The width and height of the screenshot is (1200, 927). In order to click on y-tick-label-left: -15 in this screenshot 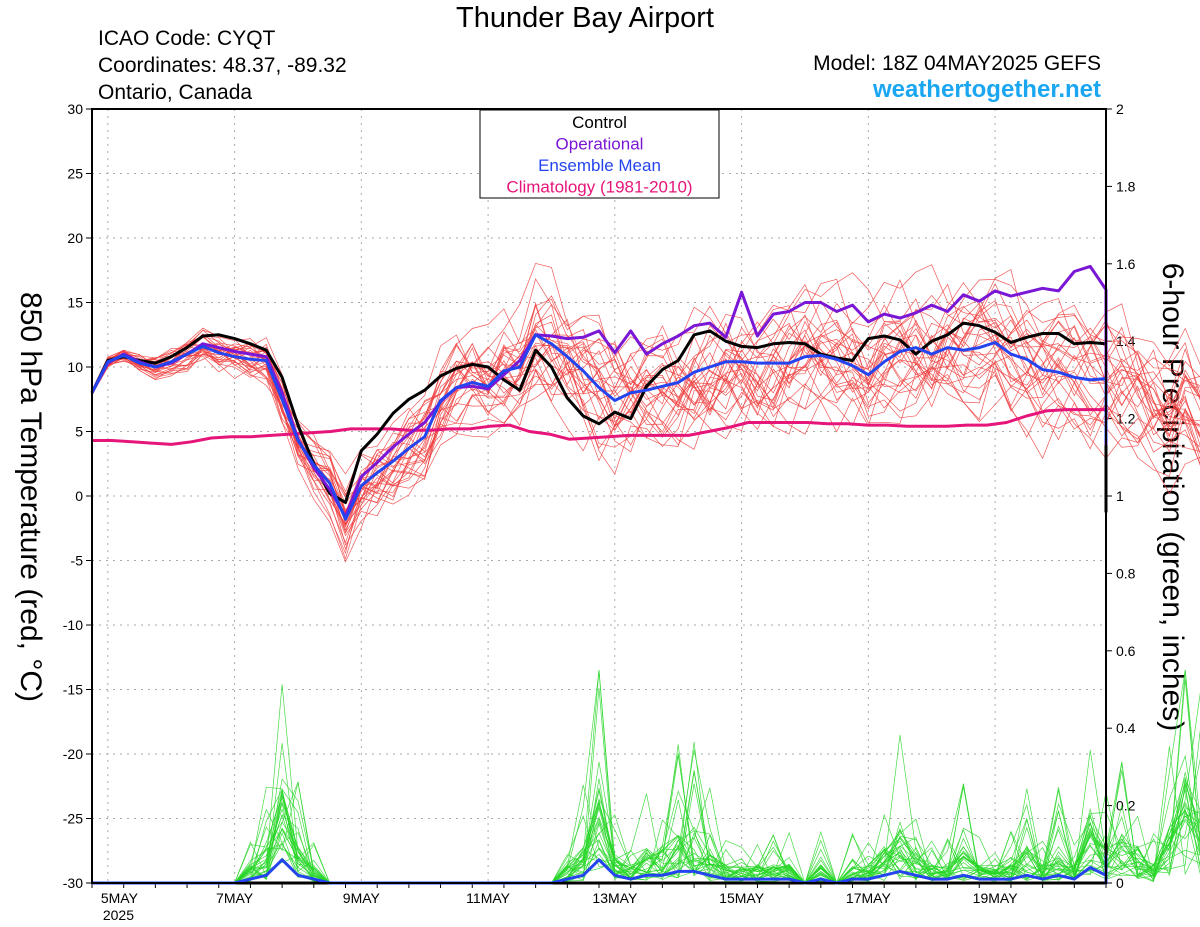, I will do `click(73, 690)`.